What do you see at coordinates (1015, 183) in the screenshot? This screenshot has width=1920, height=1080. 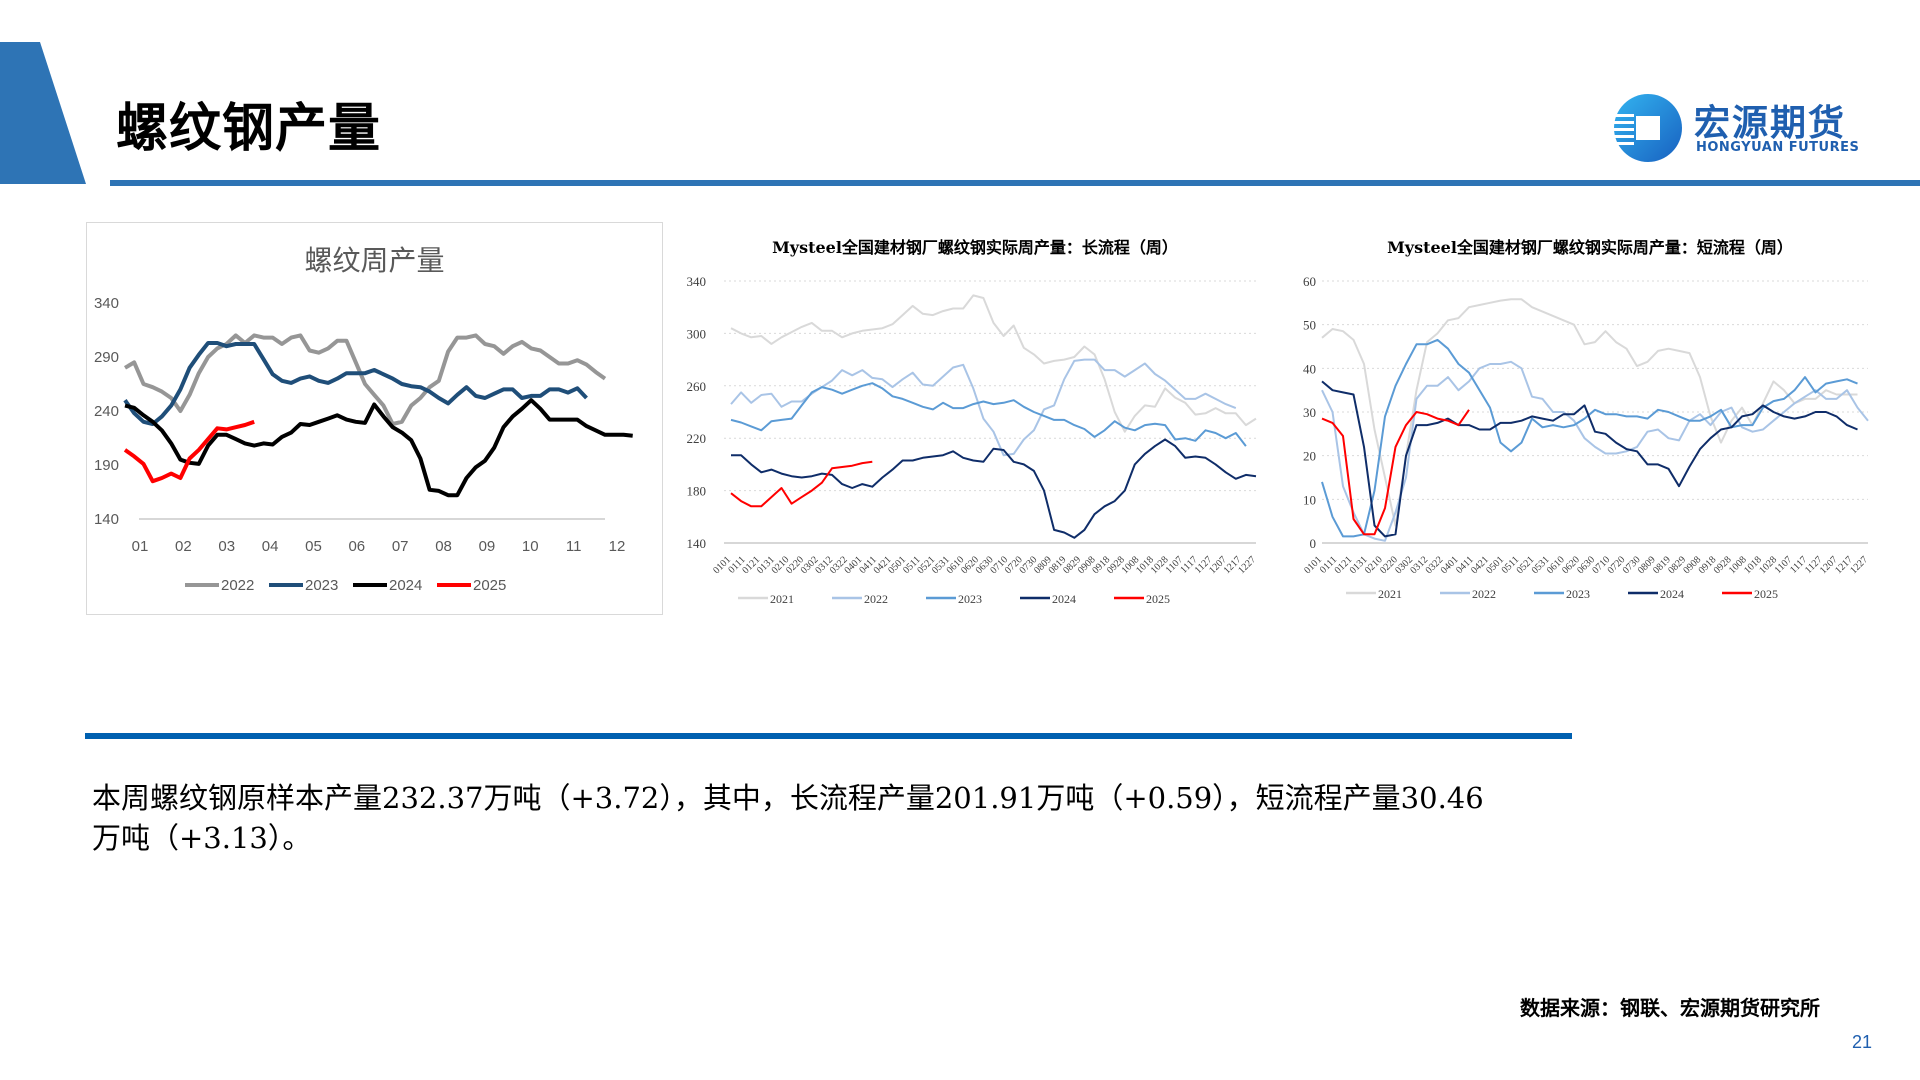 I see `header-rule` at bounding box center [1015, 183].